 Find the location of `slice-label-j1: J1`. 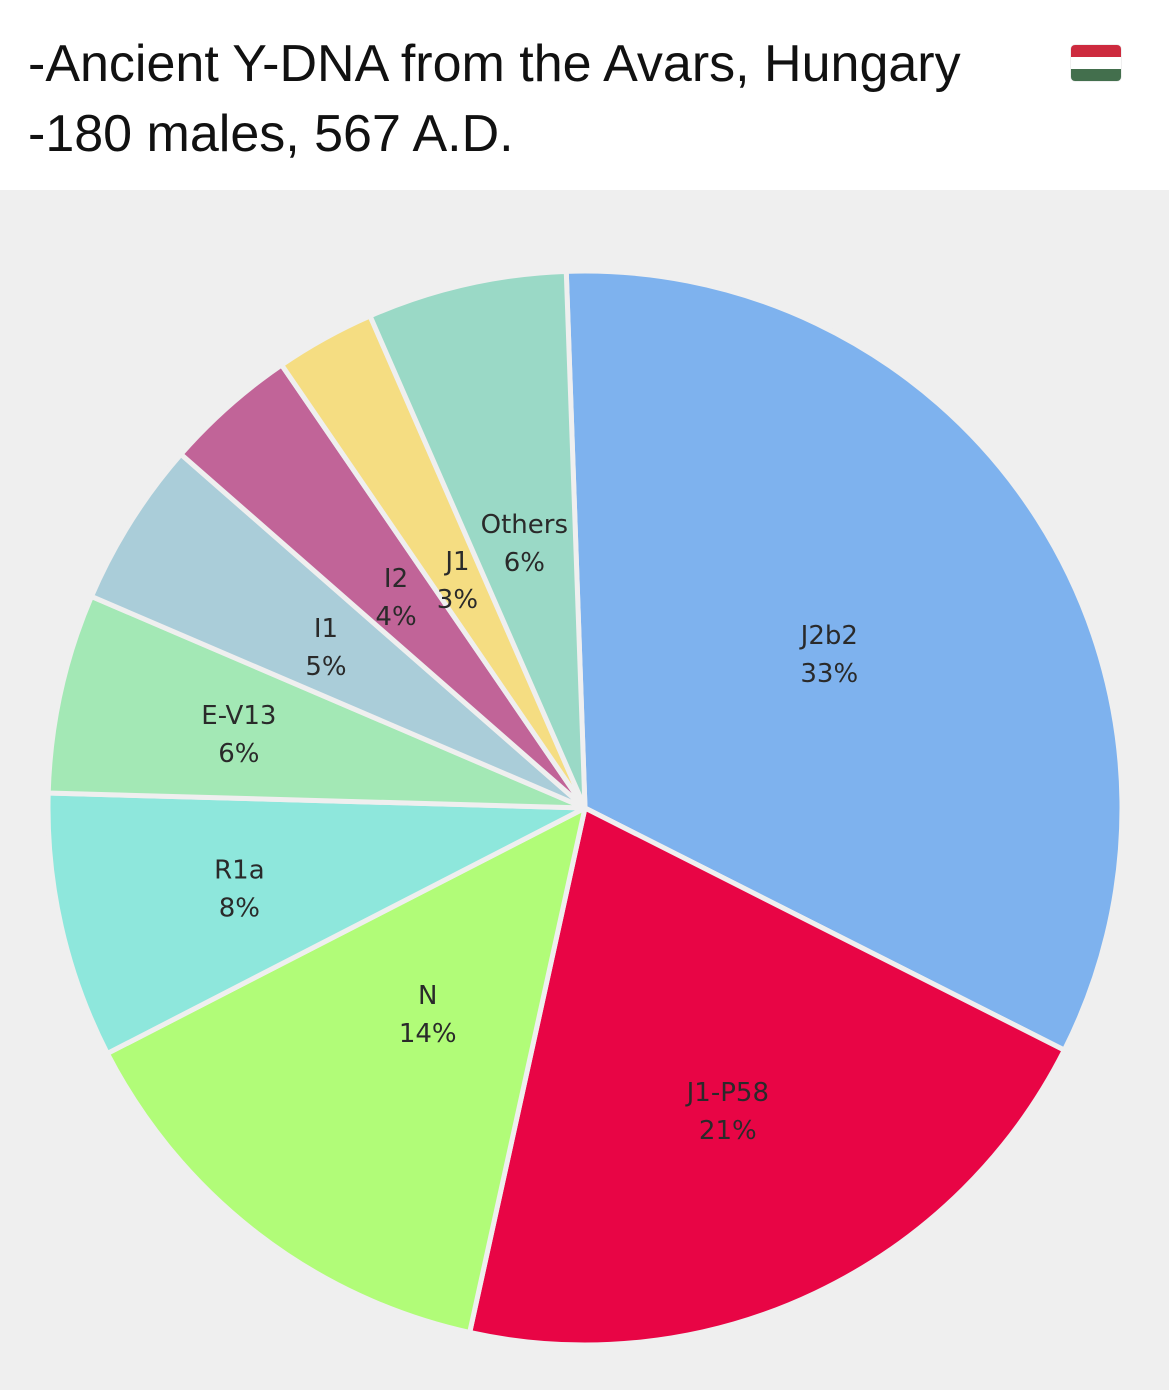

slice-label-j1: J1 is located at coordinates (456, 562).